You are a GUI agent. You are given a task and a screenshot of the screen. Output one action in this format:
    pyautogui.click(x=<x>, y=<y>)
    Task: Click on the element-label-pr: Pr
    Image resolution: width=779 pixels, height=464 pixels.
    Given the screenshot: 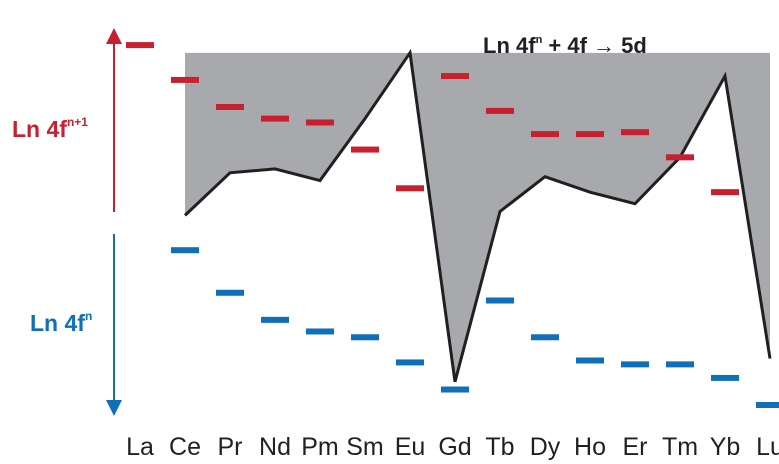 What is the action you would take?
    pyautogui.click(x=230, y=447)
    